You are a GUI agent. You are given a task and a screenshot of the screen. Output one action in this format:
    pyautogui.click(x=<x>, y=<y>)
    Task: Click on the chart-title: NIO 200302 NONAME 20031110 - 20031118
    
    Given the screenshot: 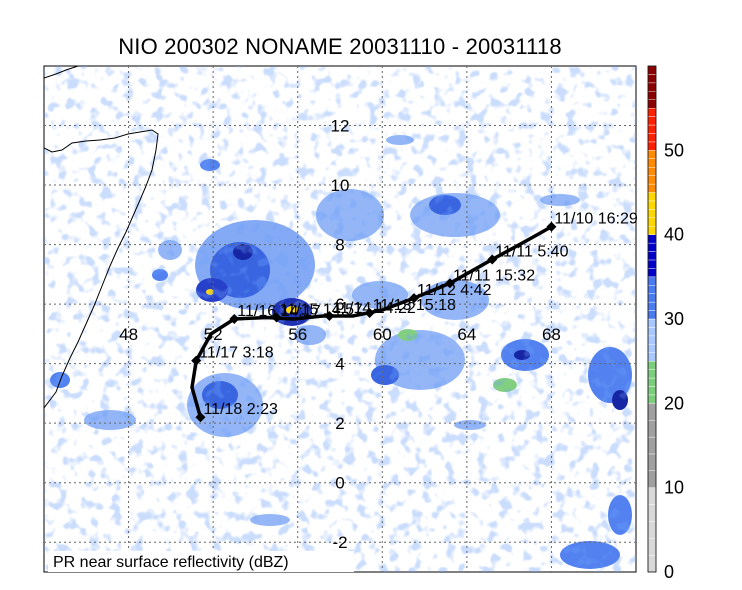 What is the action you would take?
    pyautogui.click(x=340, y=46)
    